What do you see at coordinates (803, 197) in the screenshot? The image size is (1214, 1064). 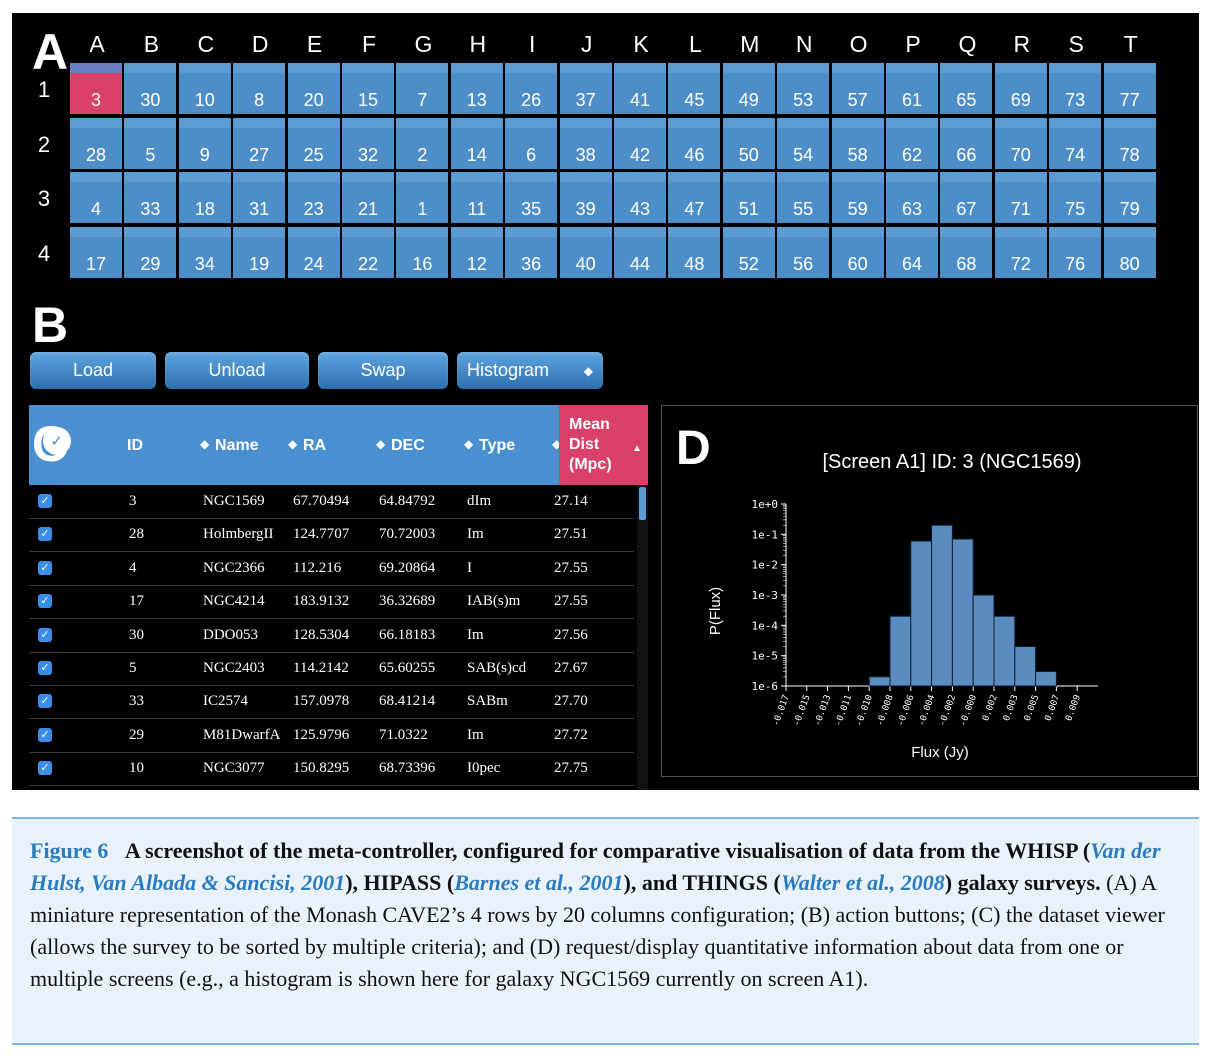 I see `screen-tile: 55` at bounding box center [803, 197].